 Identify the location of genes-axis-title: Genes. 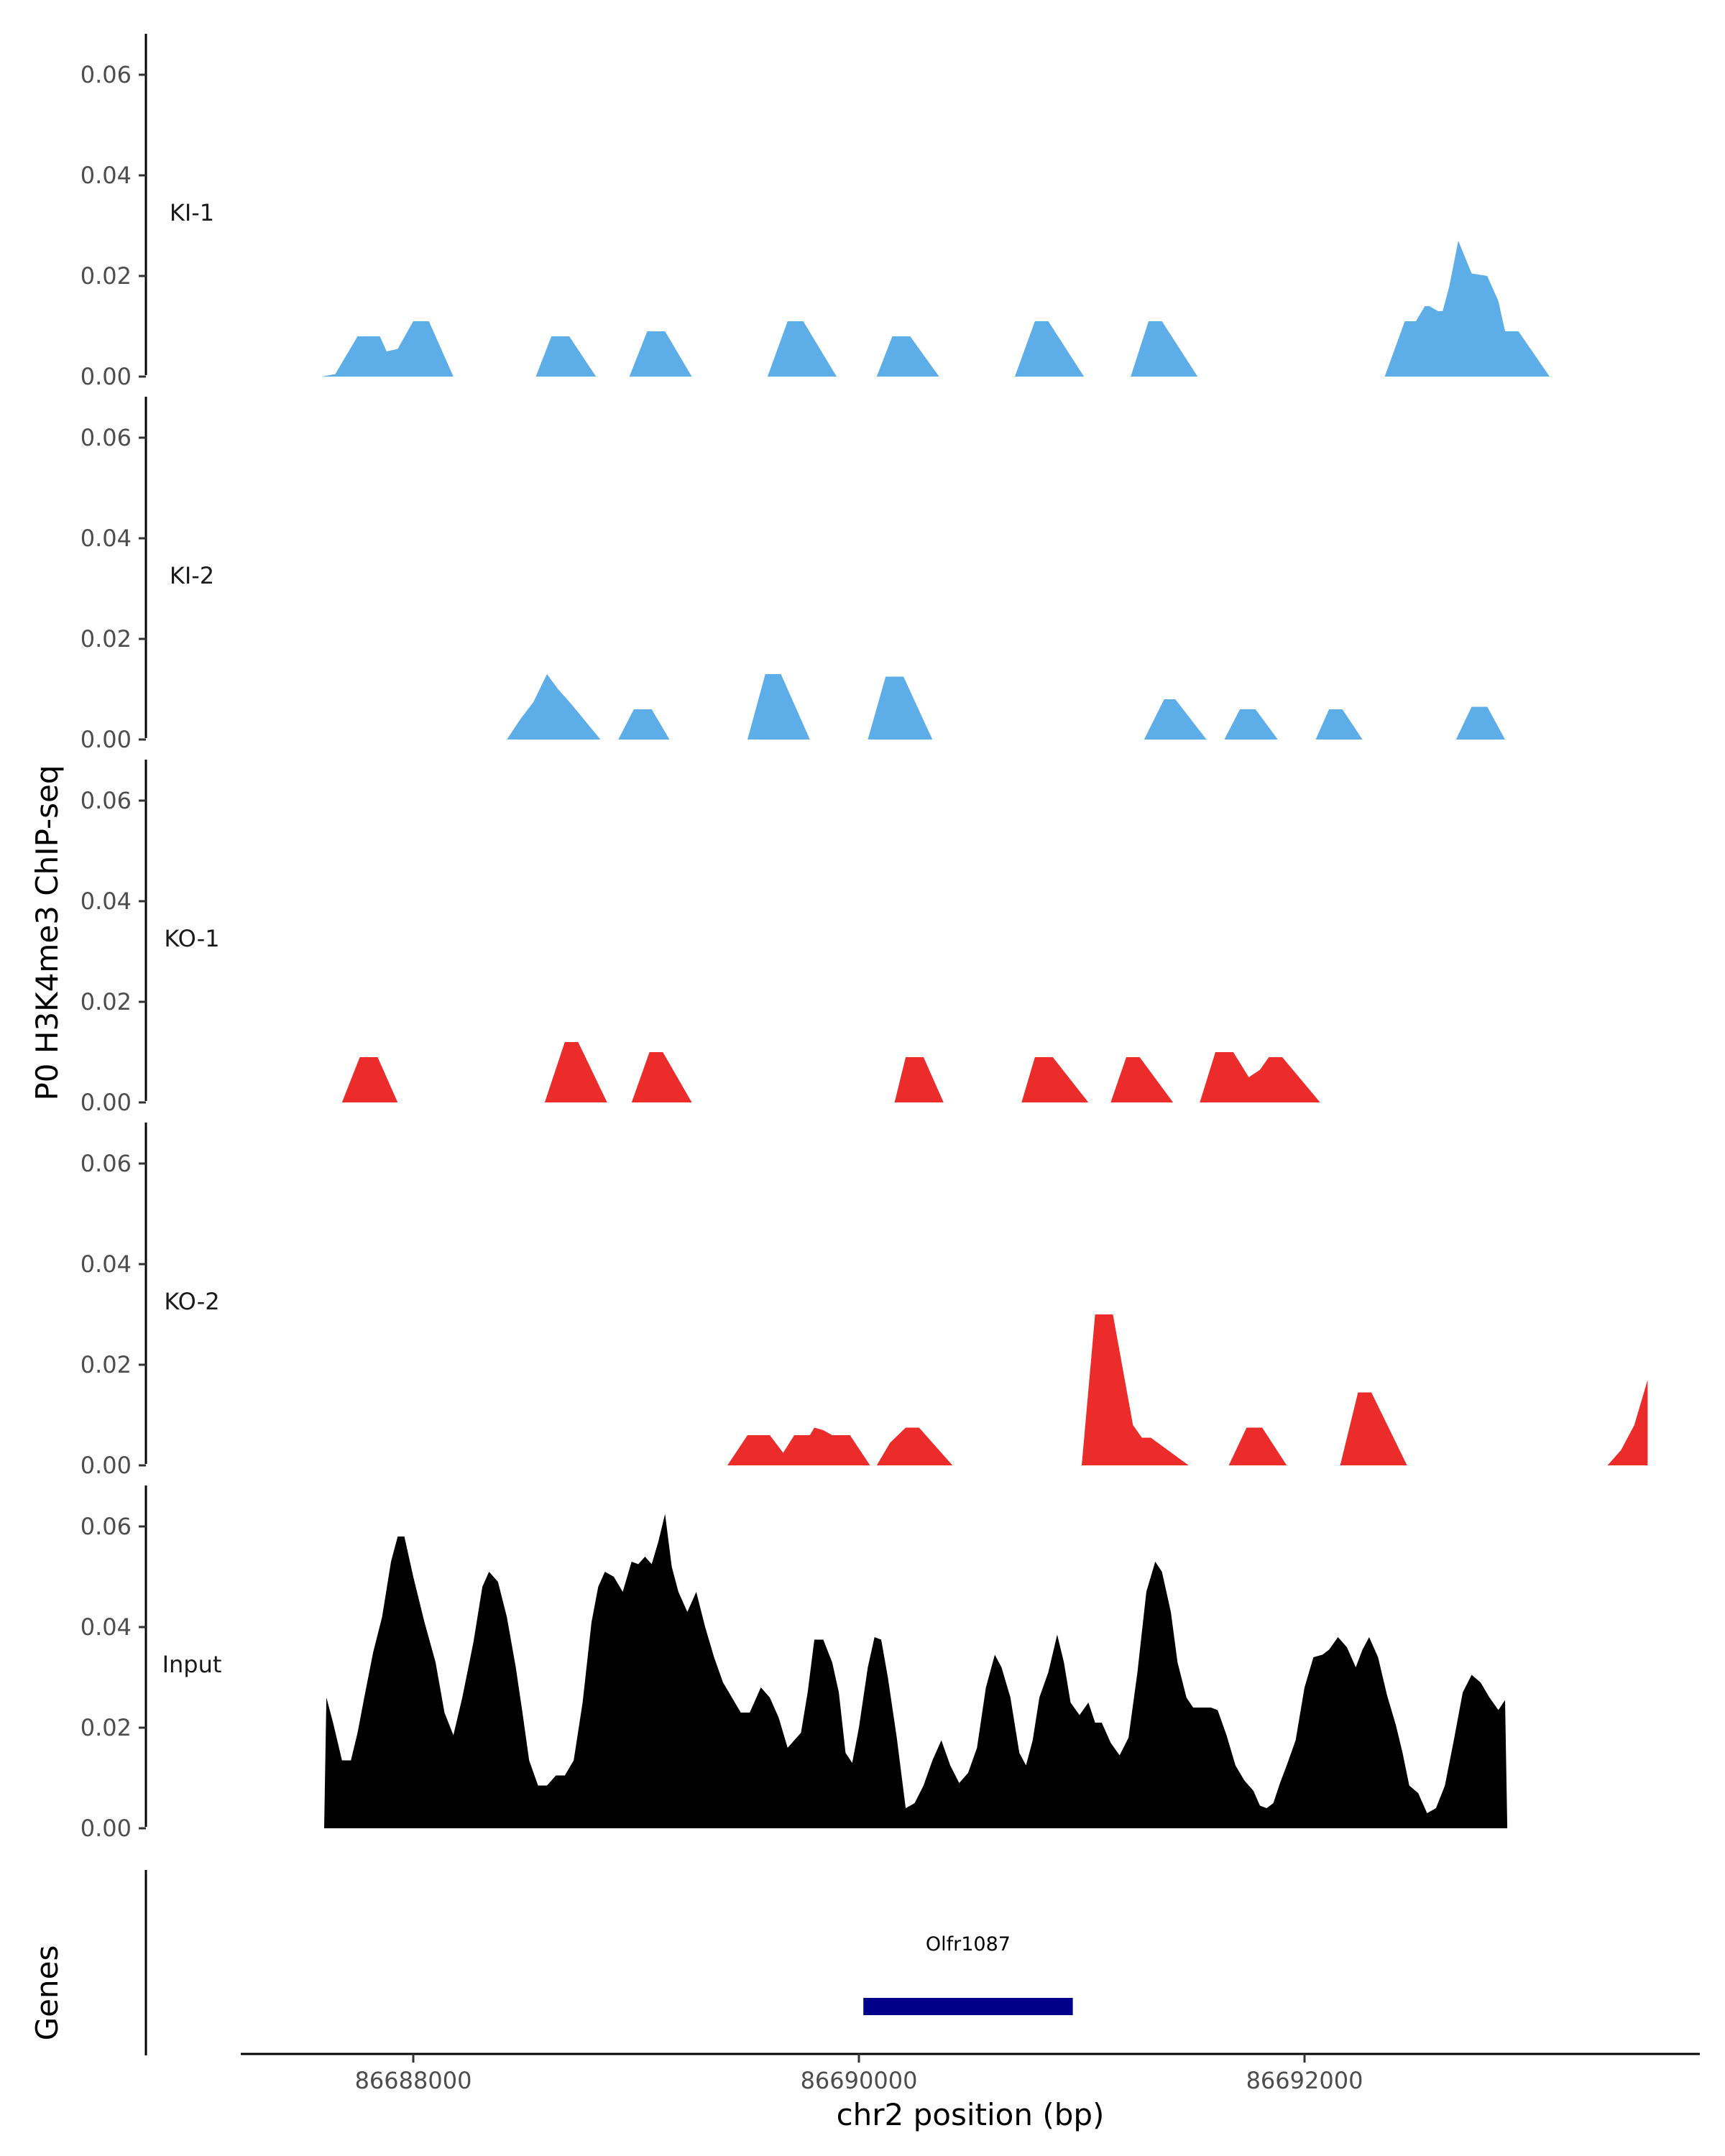
(47, 1993).